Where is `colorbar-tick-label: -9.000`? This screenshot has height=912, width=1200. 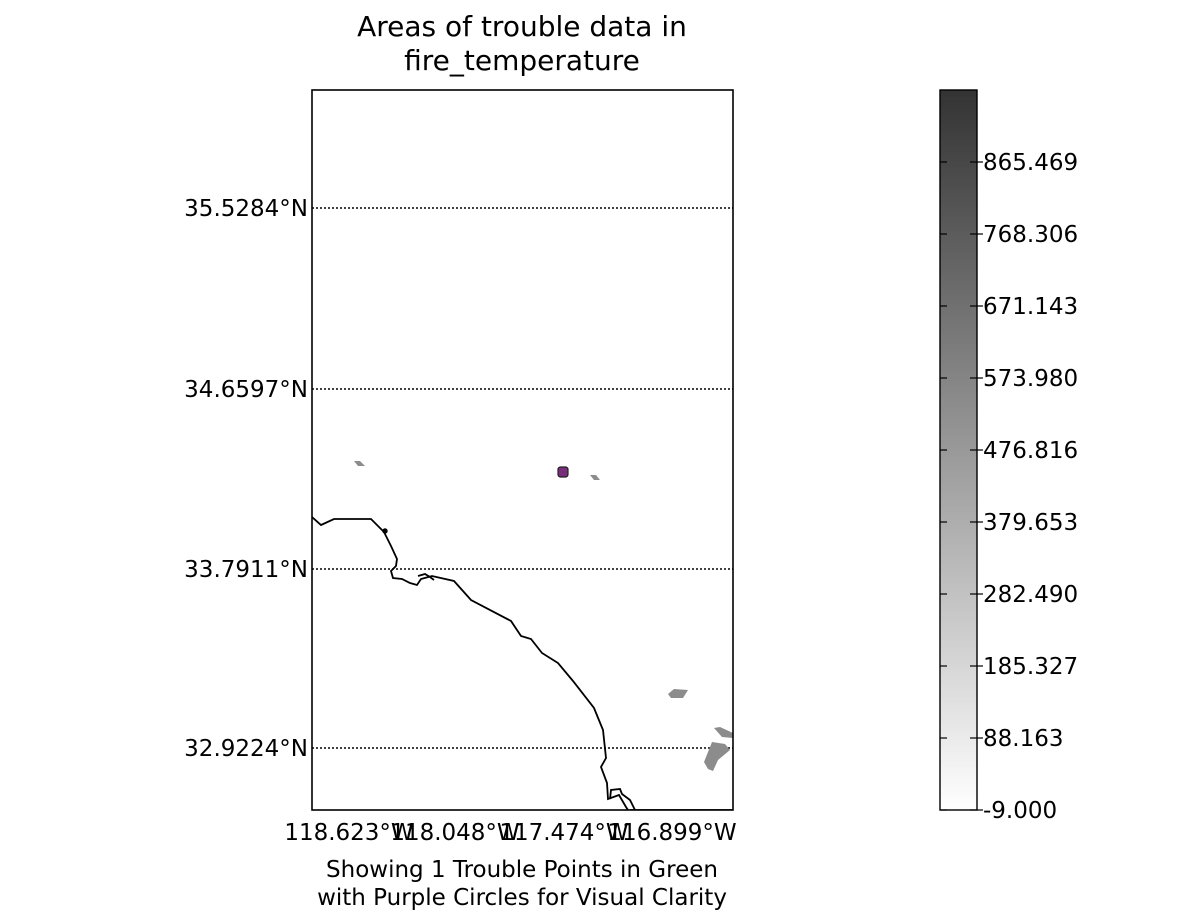 colorbar-tick-label: -9.000 is located at coordinates (1020, 811).